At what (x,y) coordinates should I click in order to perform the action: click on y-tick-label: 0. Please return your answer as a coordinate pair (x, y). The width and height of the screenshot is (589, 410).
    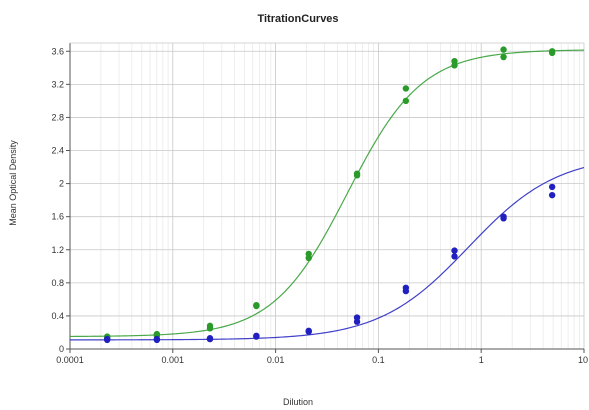
    Looking at the image, I should click on (61, 349).